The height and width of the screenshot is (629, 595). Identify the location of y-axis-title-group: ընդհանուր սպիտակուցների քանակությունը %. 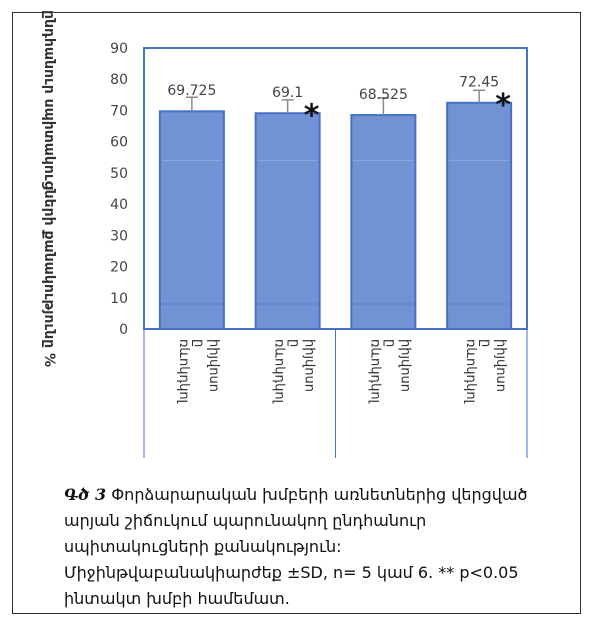
(49, 188).